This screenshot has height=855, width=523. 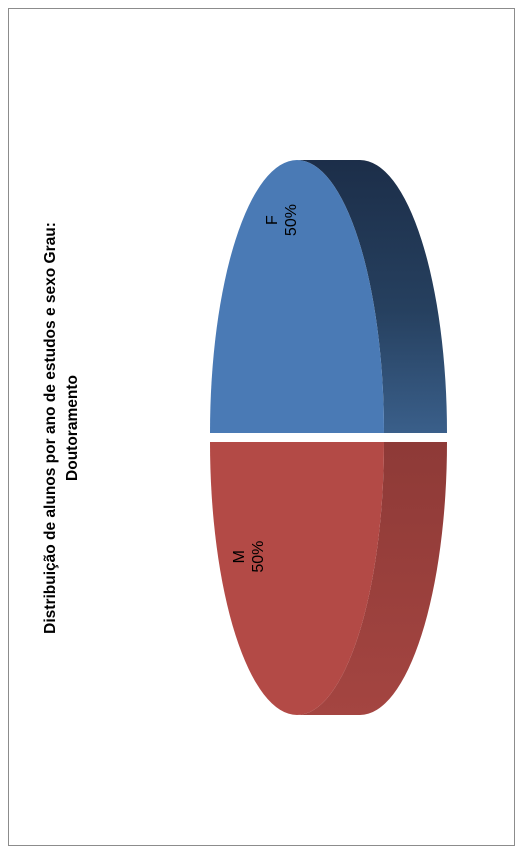 I want to click on slice-m-label: M 50%, so click(x=249, y=557).